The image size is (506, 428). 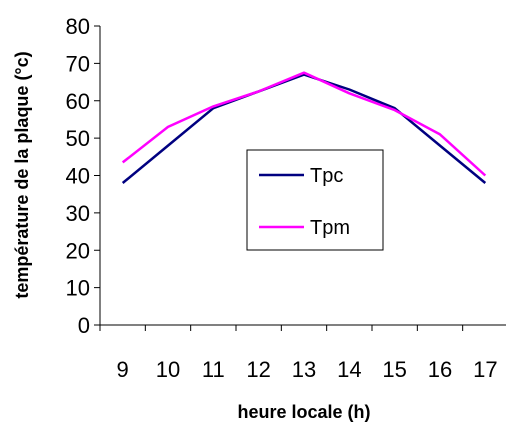 I want to click on legend-label-tpm: Tpm, so click(x=330, y=228).